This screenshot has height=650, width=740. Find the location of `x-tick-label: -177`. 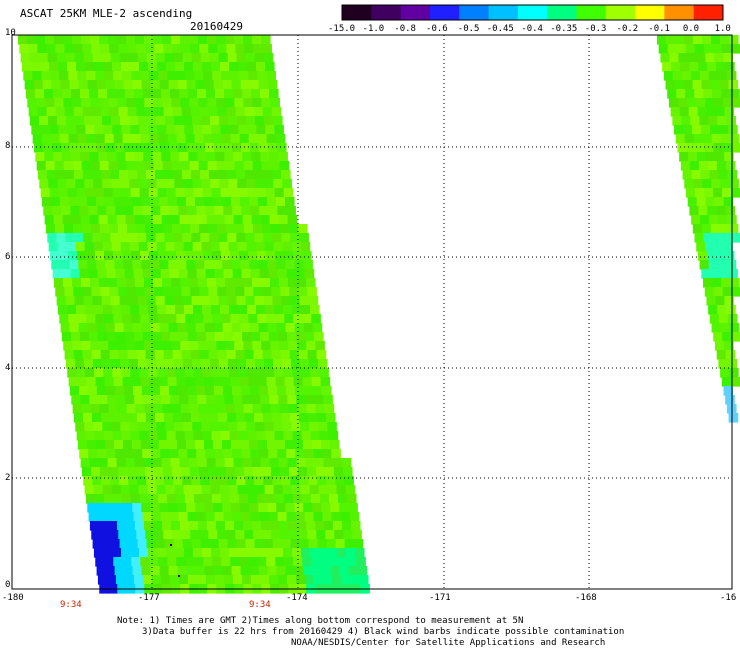

x-tick-label: -177 is located at coordinates (149, 598).